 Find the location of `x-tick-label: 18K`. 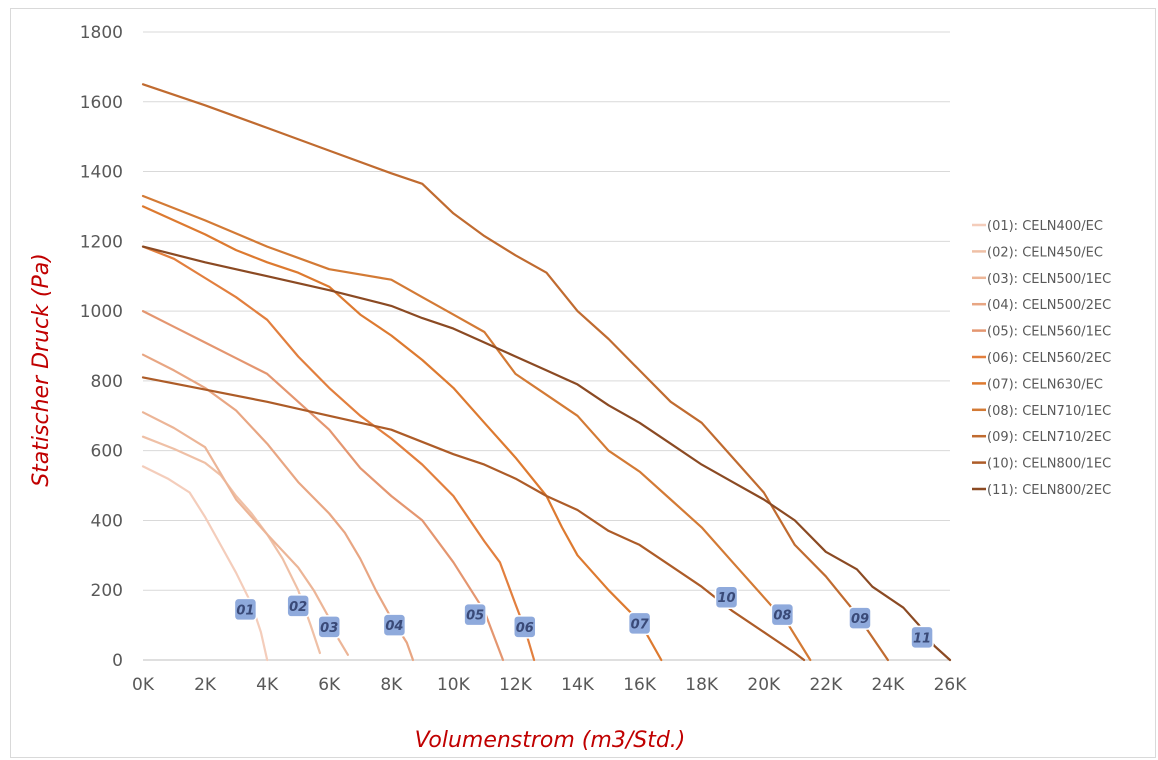

x-tick-label: 18K is located at coordinates (702, 685).